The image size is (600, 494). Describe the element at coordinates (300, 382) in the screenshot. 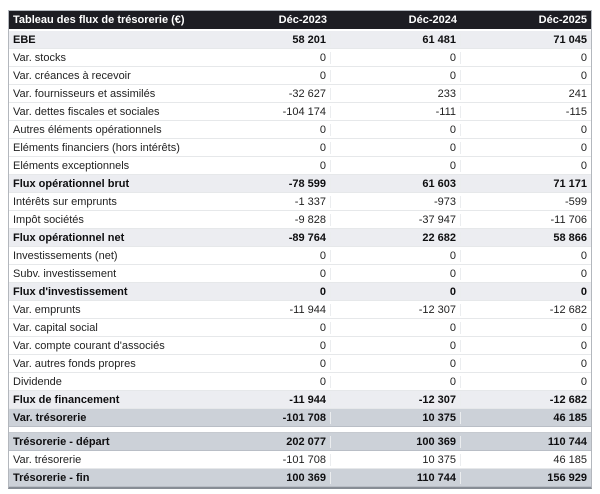

I see `table-row: Dividende 0 0 0` at that location.